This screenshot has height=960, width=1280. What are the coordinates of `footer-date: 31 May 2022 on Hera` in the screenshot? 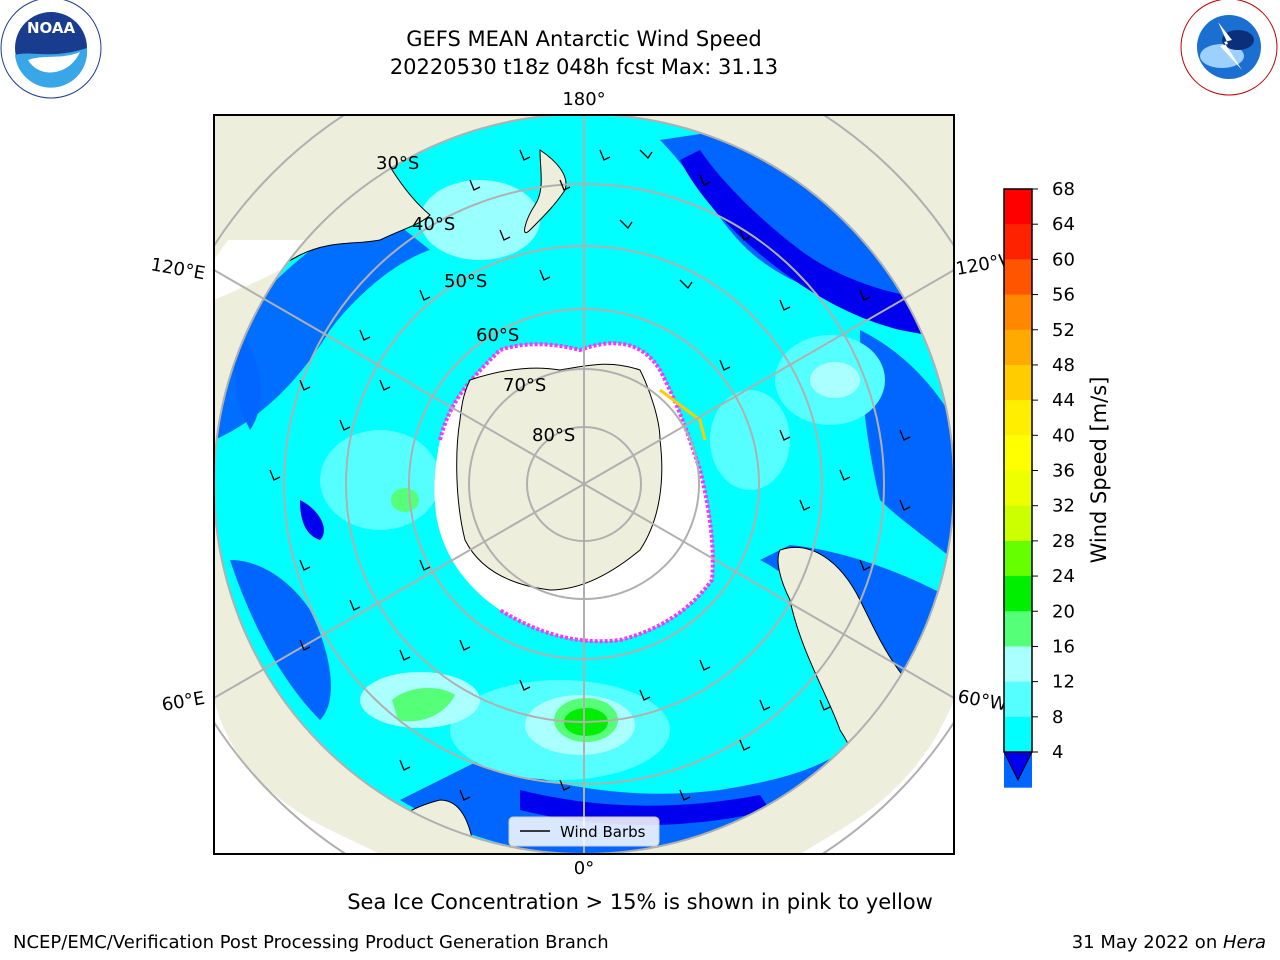 It's located at (1169, 942).